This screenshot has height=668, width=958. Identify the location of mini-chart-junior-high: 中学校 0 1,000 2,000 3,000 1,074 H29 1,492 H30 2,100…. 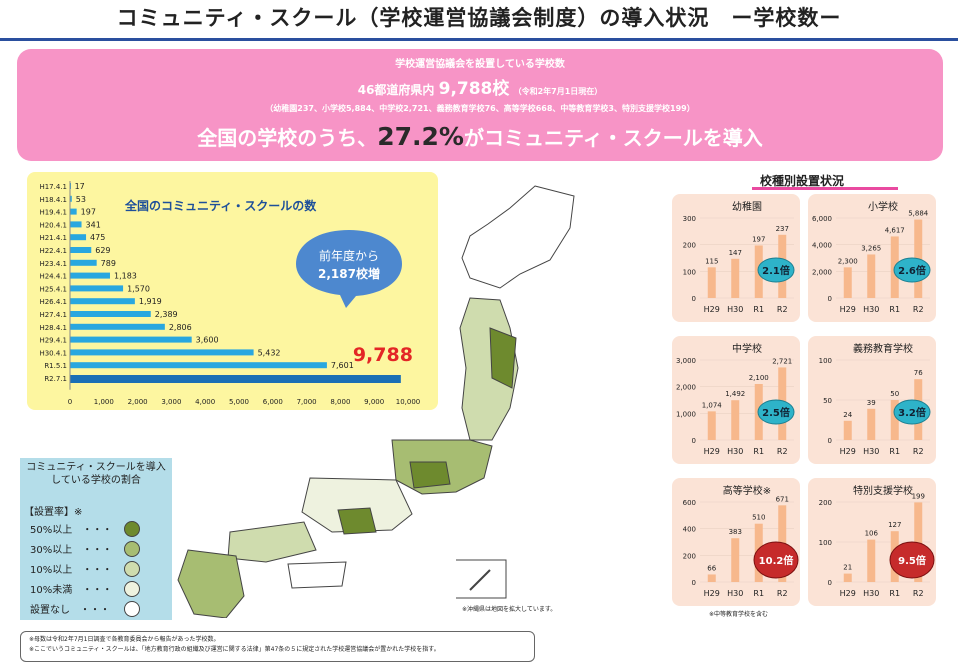
(735, 399).